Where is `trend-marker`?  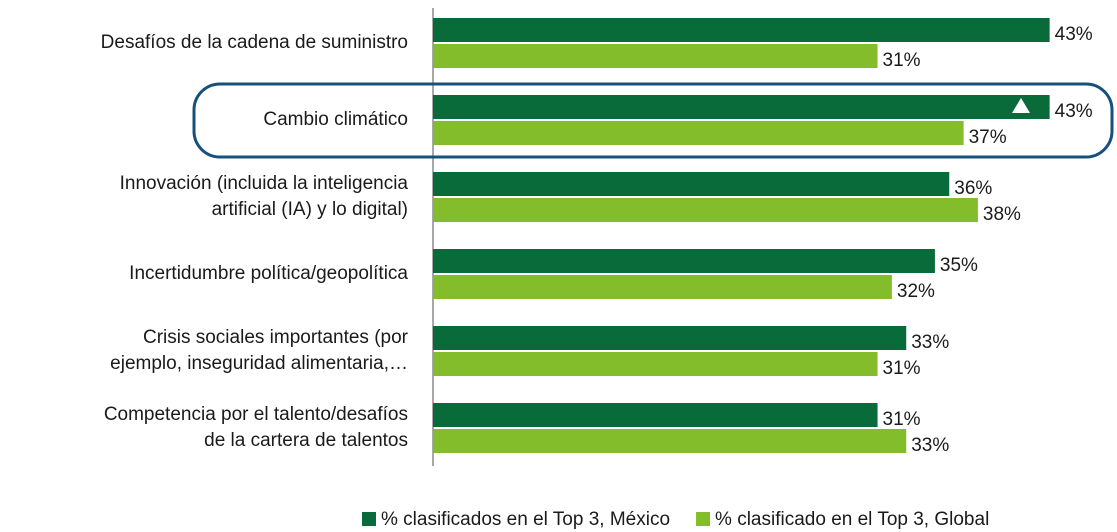
trend-marker is located at coordinates (1021, 105).